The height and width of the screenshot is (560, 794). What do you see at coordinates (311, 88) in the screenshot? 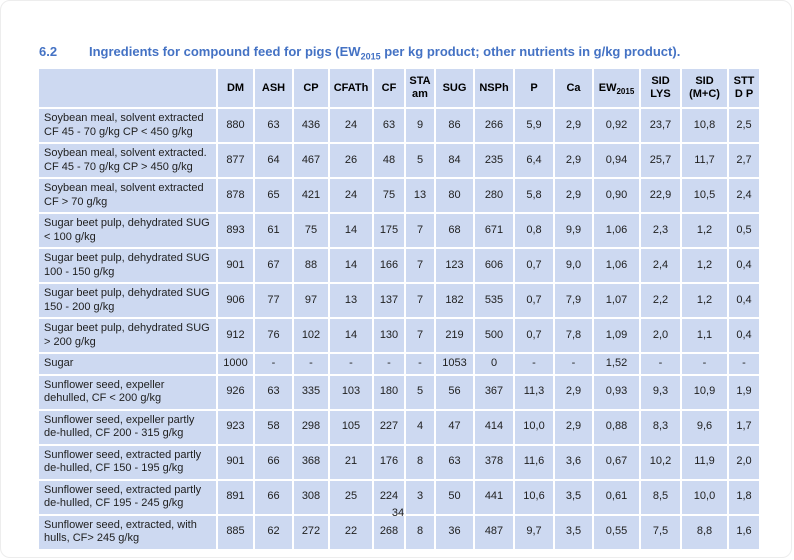
I see `column-header: CP` at bounding box center [311, 88].